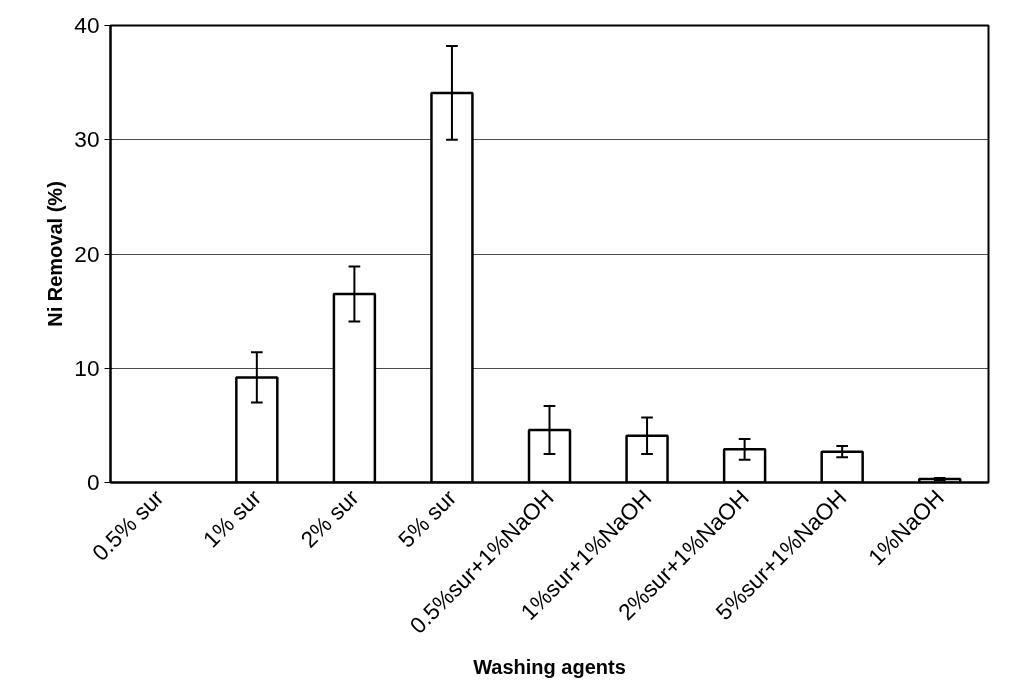 The height and width of the screenshot is (684, 1011). What do you see at coordinates (87, 367) in the screenshot?
I see `y-tick-label: 10` at bounding box center [87, 367].